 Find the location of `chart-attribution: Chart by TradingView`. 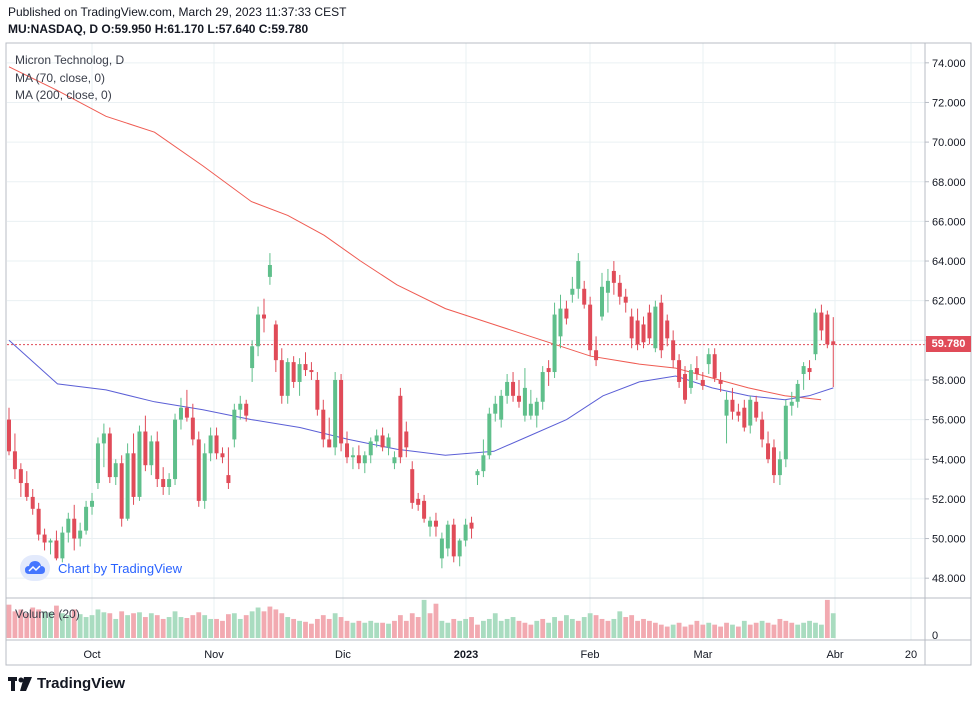

chart-attribution: Chart by TradingView is located at coordinates (101, 568).